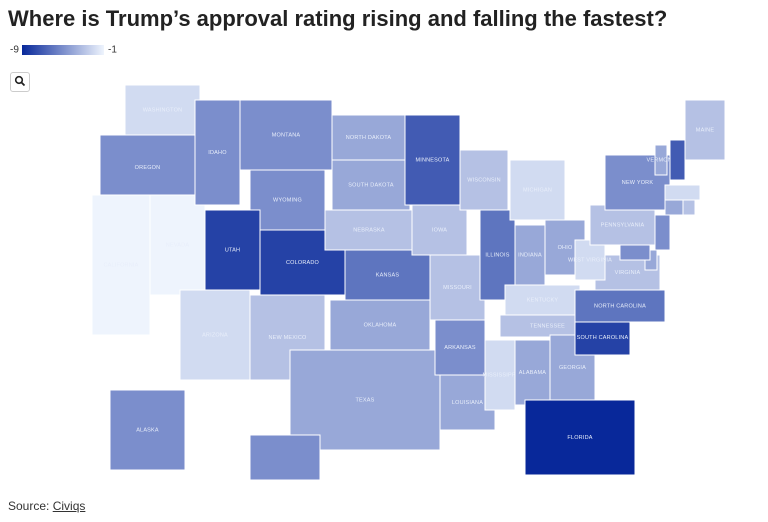 The width and height of the screenshot is (768, 522). I want to click on state-label: OREGON, so click(148, 168).